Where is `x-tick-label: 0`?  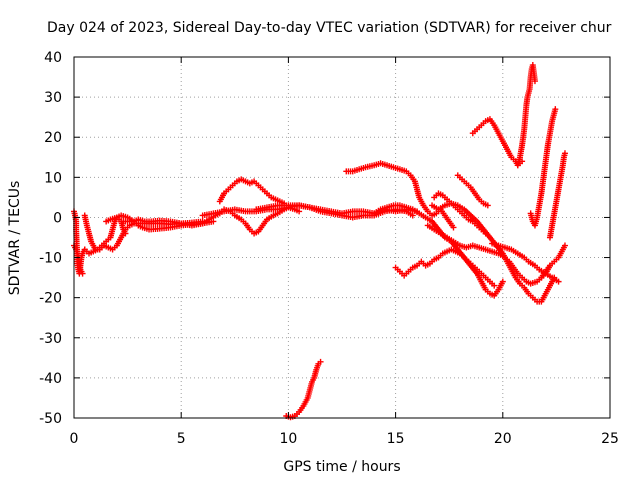 x-tick-label: 0 is located at coordinates (74, 439).